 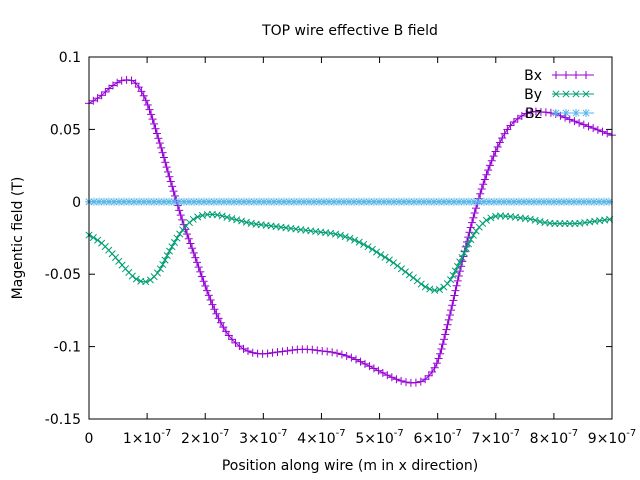 What do you see at coordinates (70, 58) in the screenshot?
I see `y-tick-label: 0.1` at bounding box center [70, 58].